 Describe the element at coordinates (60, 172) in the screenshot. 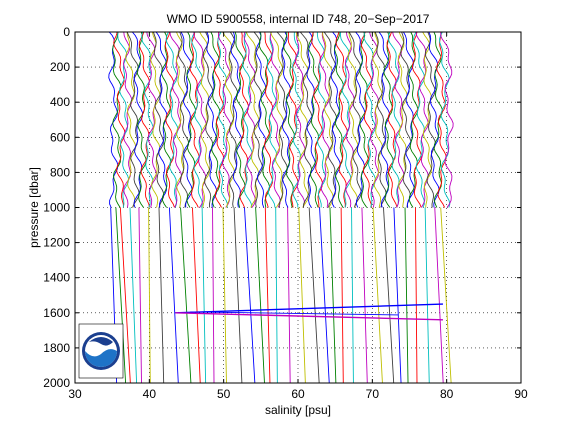

I see `y-tick-label: 800` at that location.